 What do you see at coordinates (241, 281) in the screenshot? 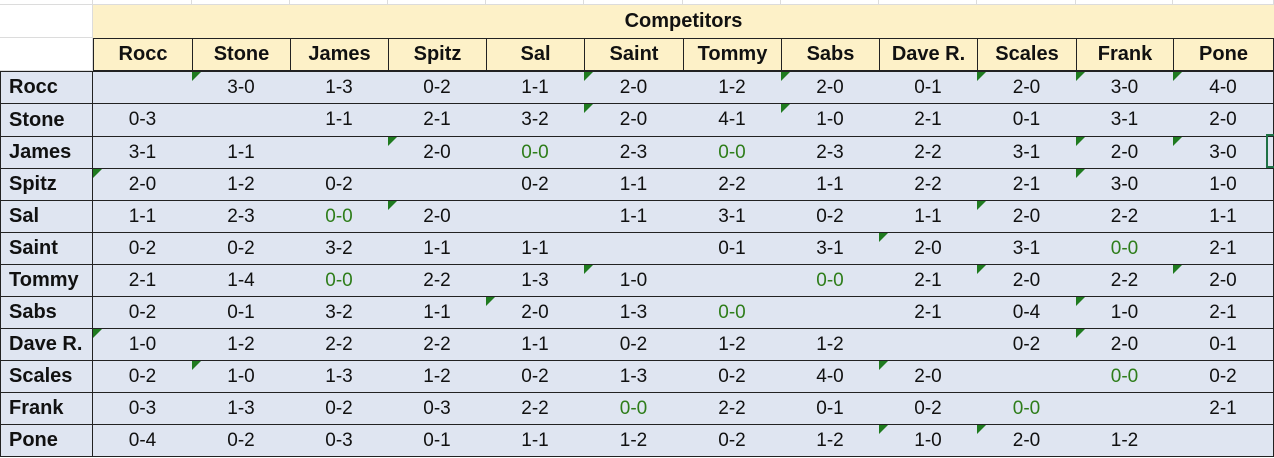
I see `score-cell: 1-4` at bounding box center [241, 281].